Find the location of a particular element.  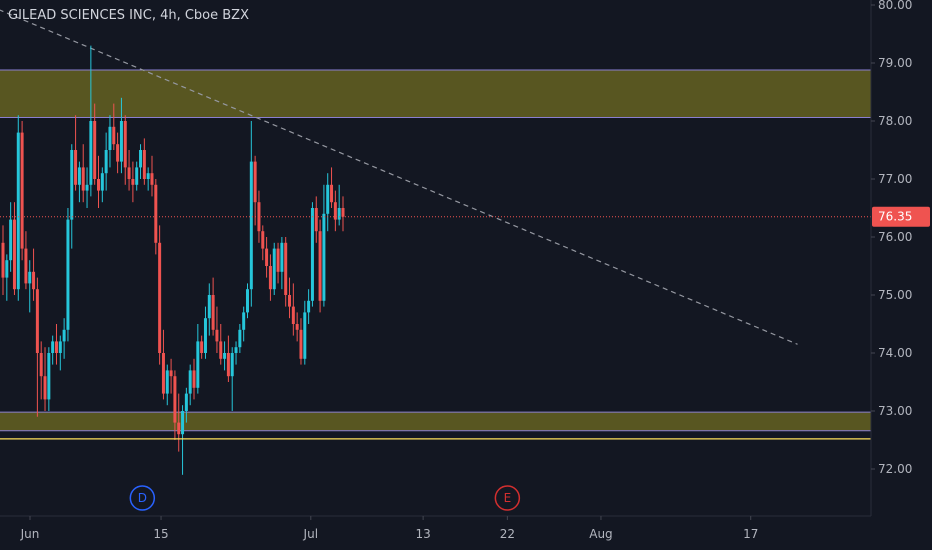

dividend-marker: D is located at coordinates (142, 498).